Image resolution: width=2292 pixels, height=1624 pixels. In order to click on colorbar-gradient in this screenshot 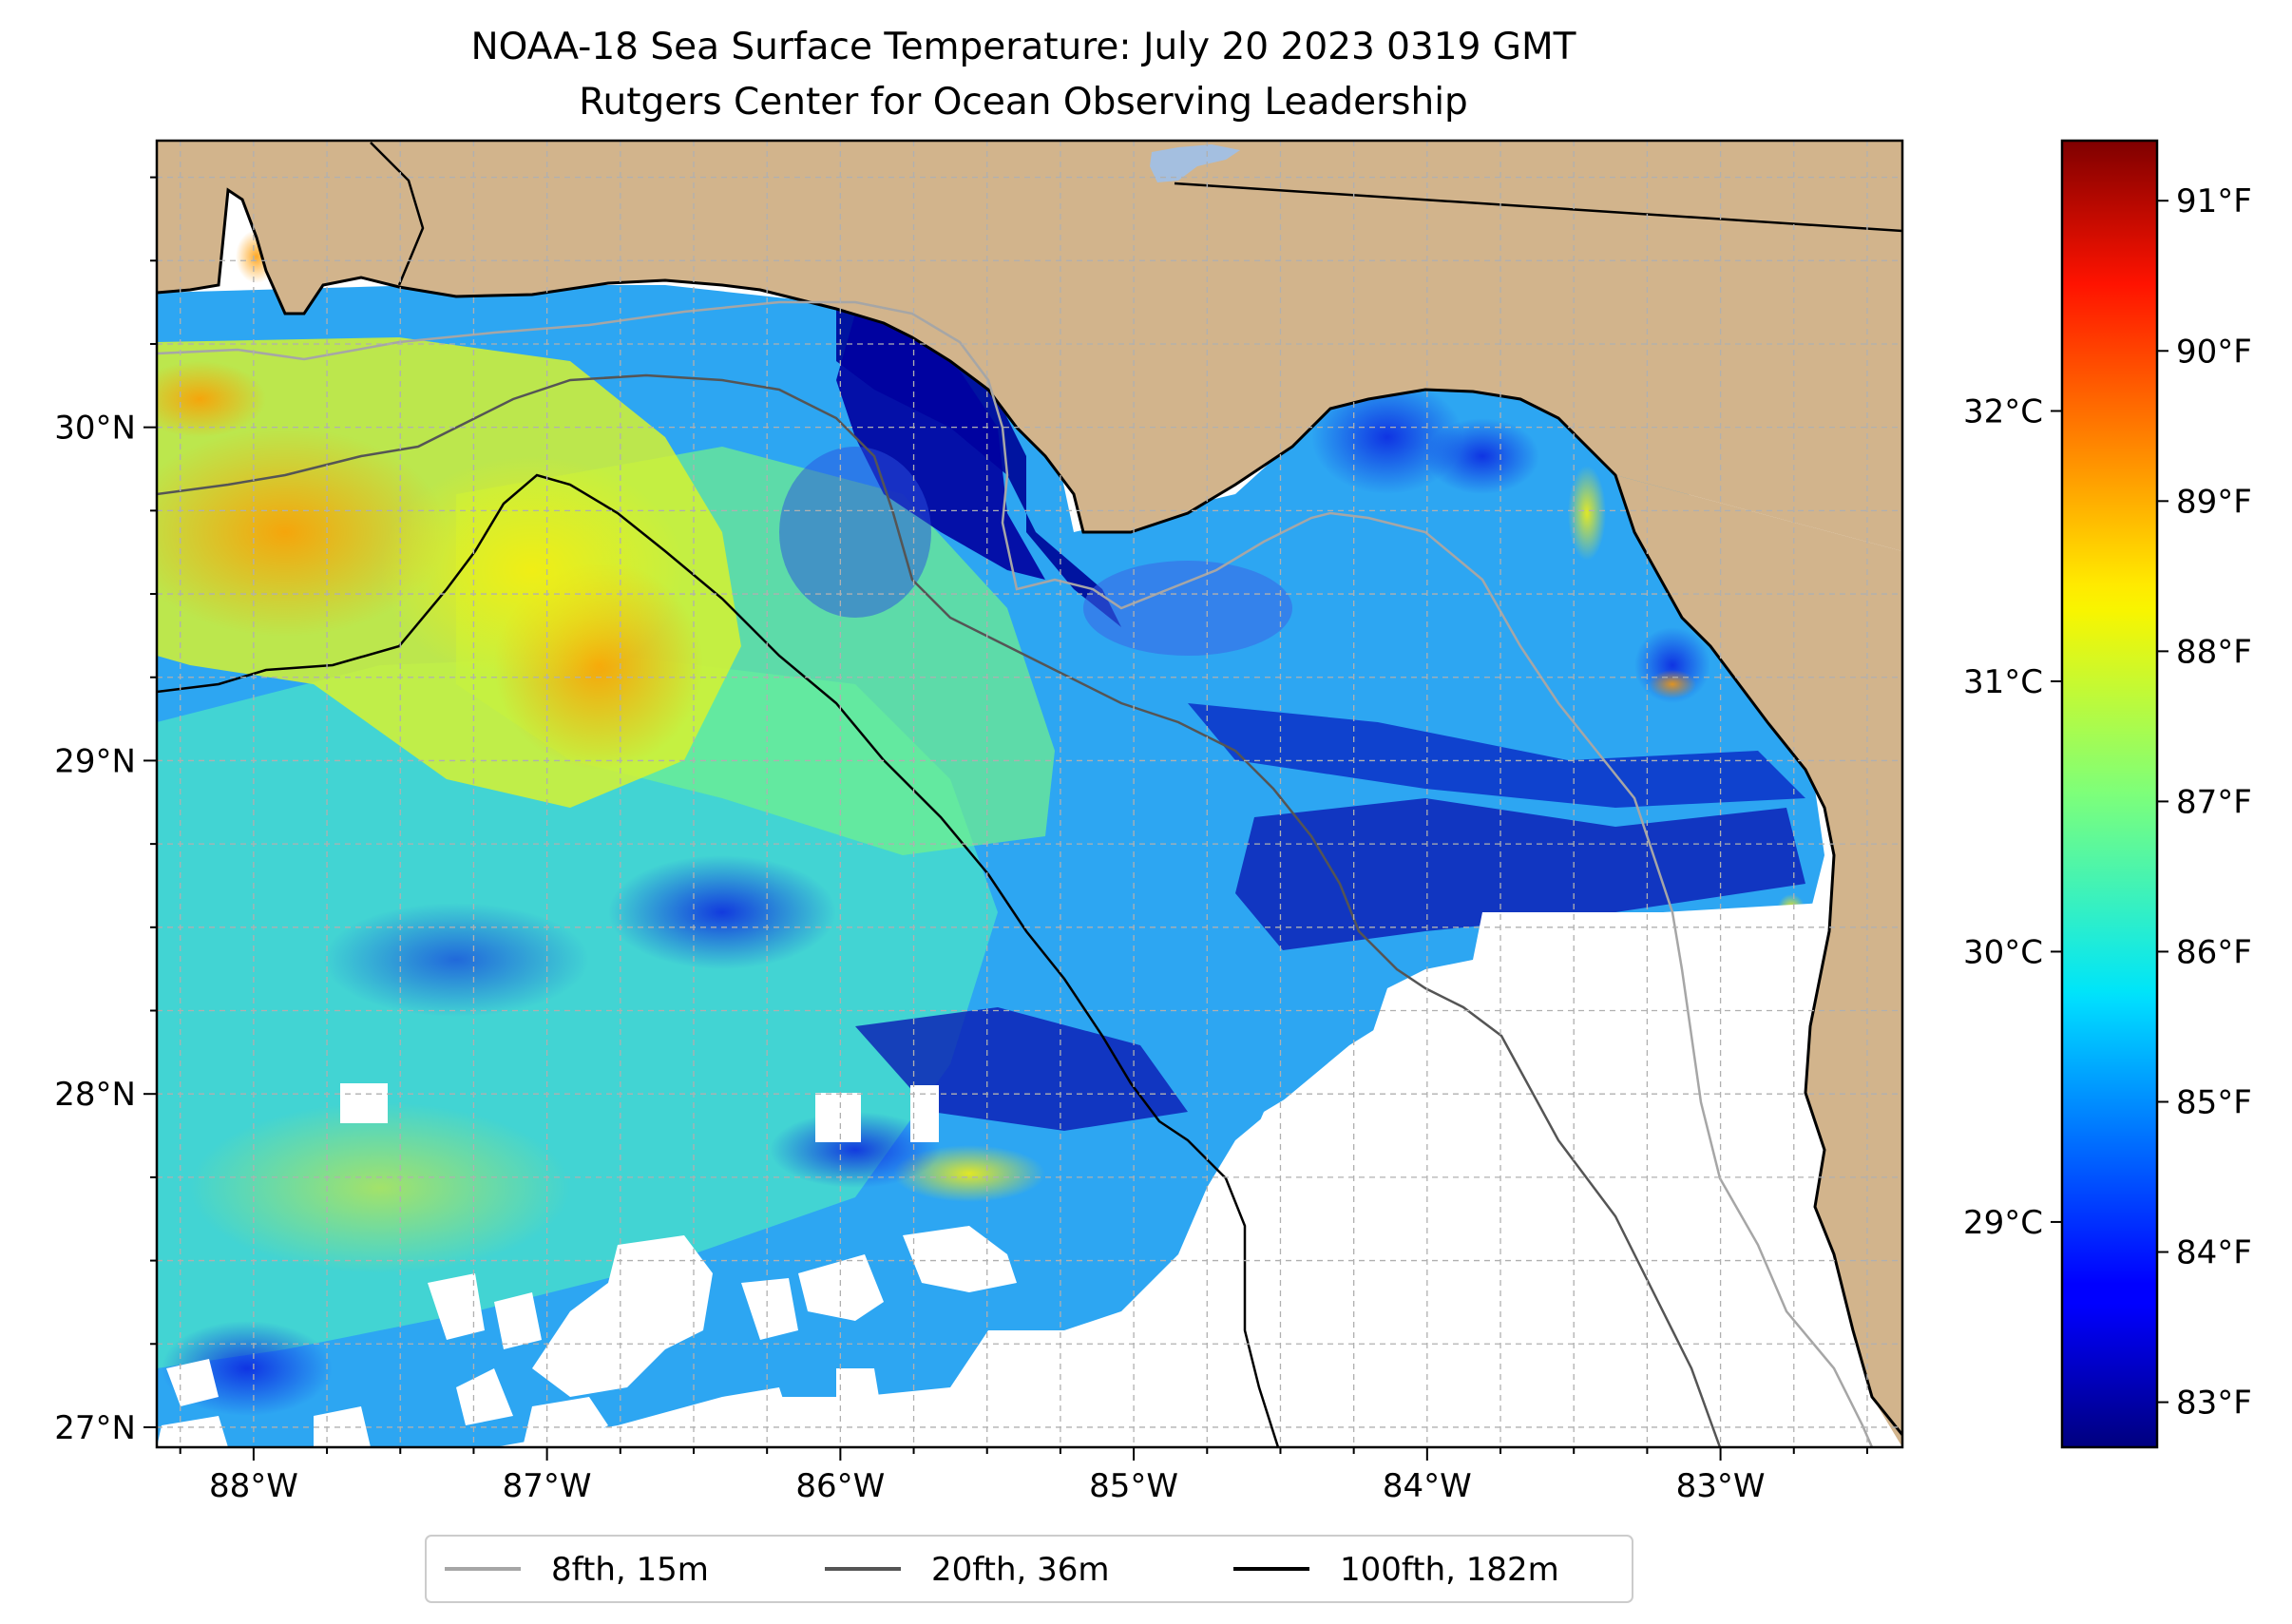, I will do `click(2109, 794)`.